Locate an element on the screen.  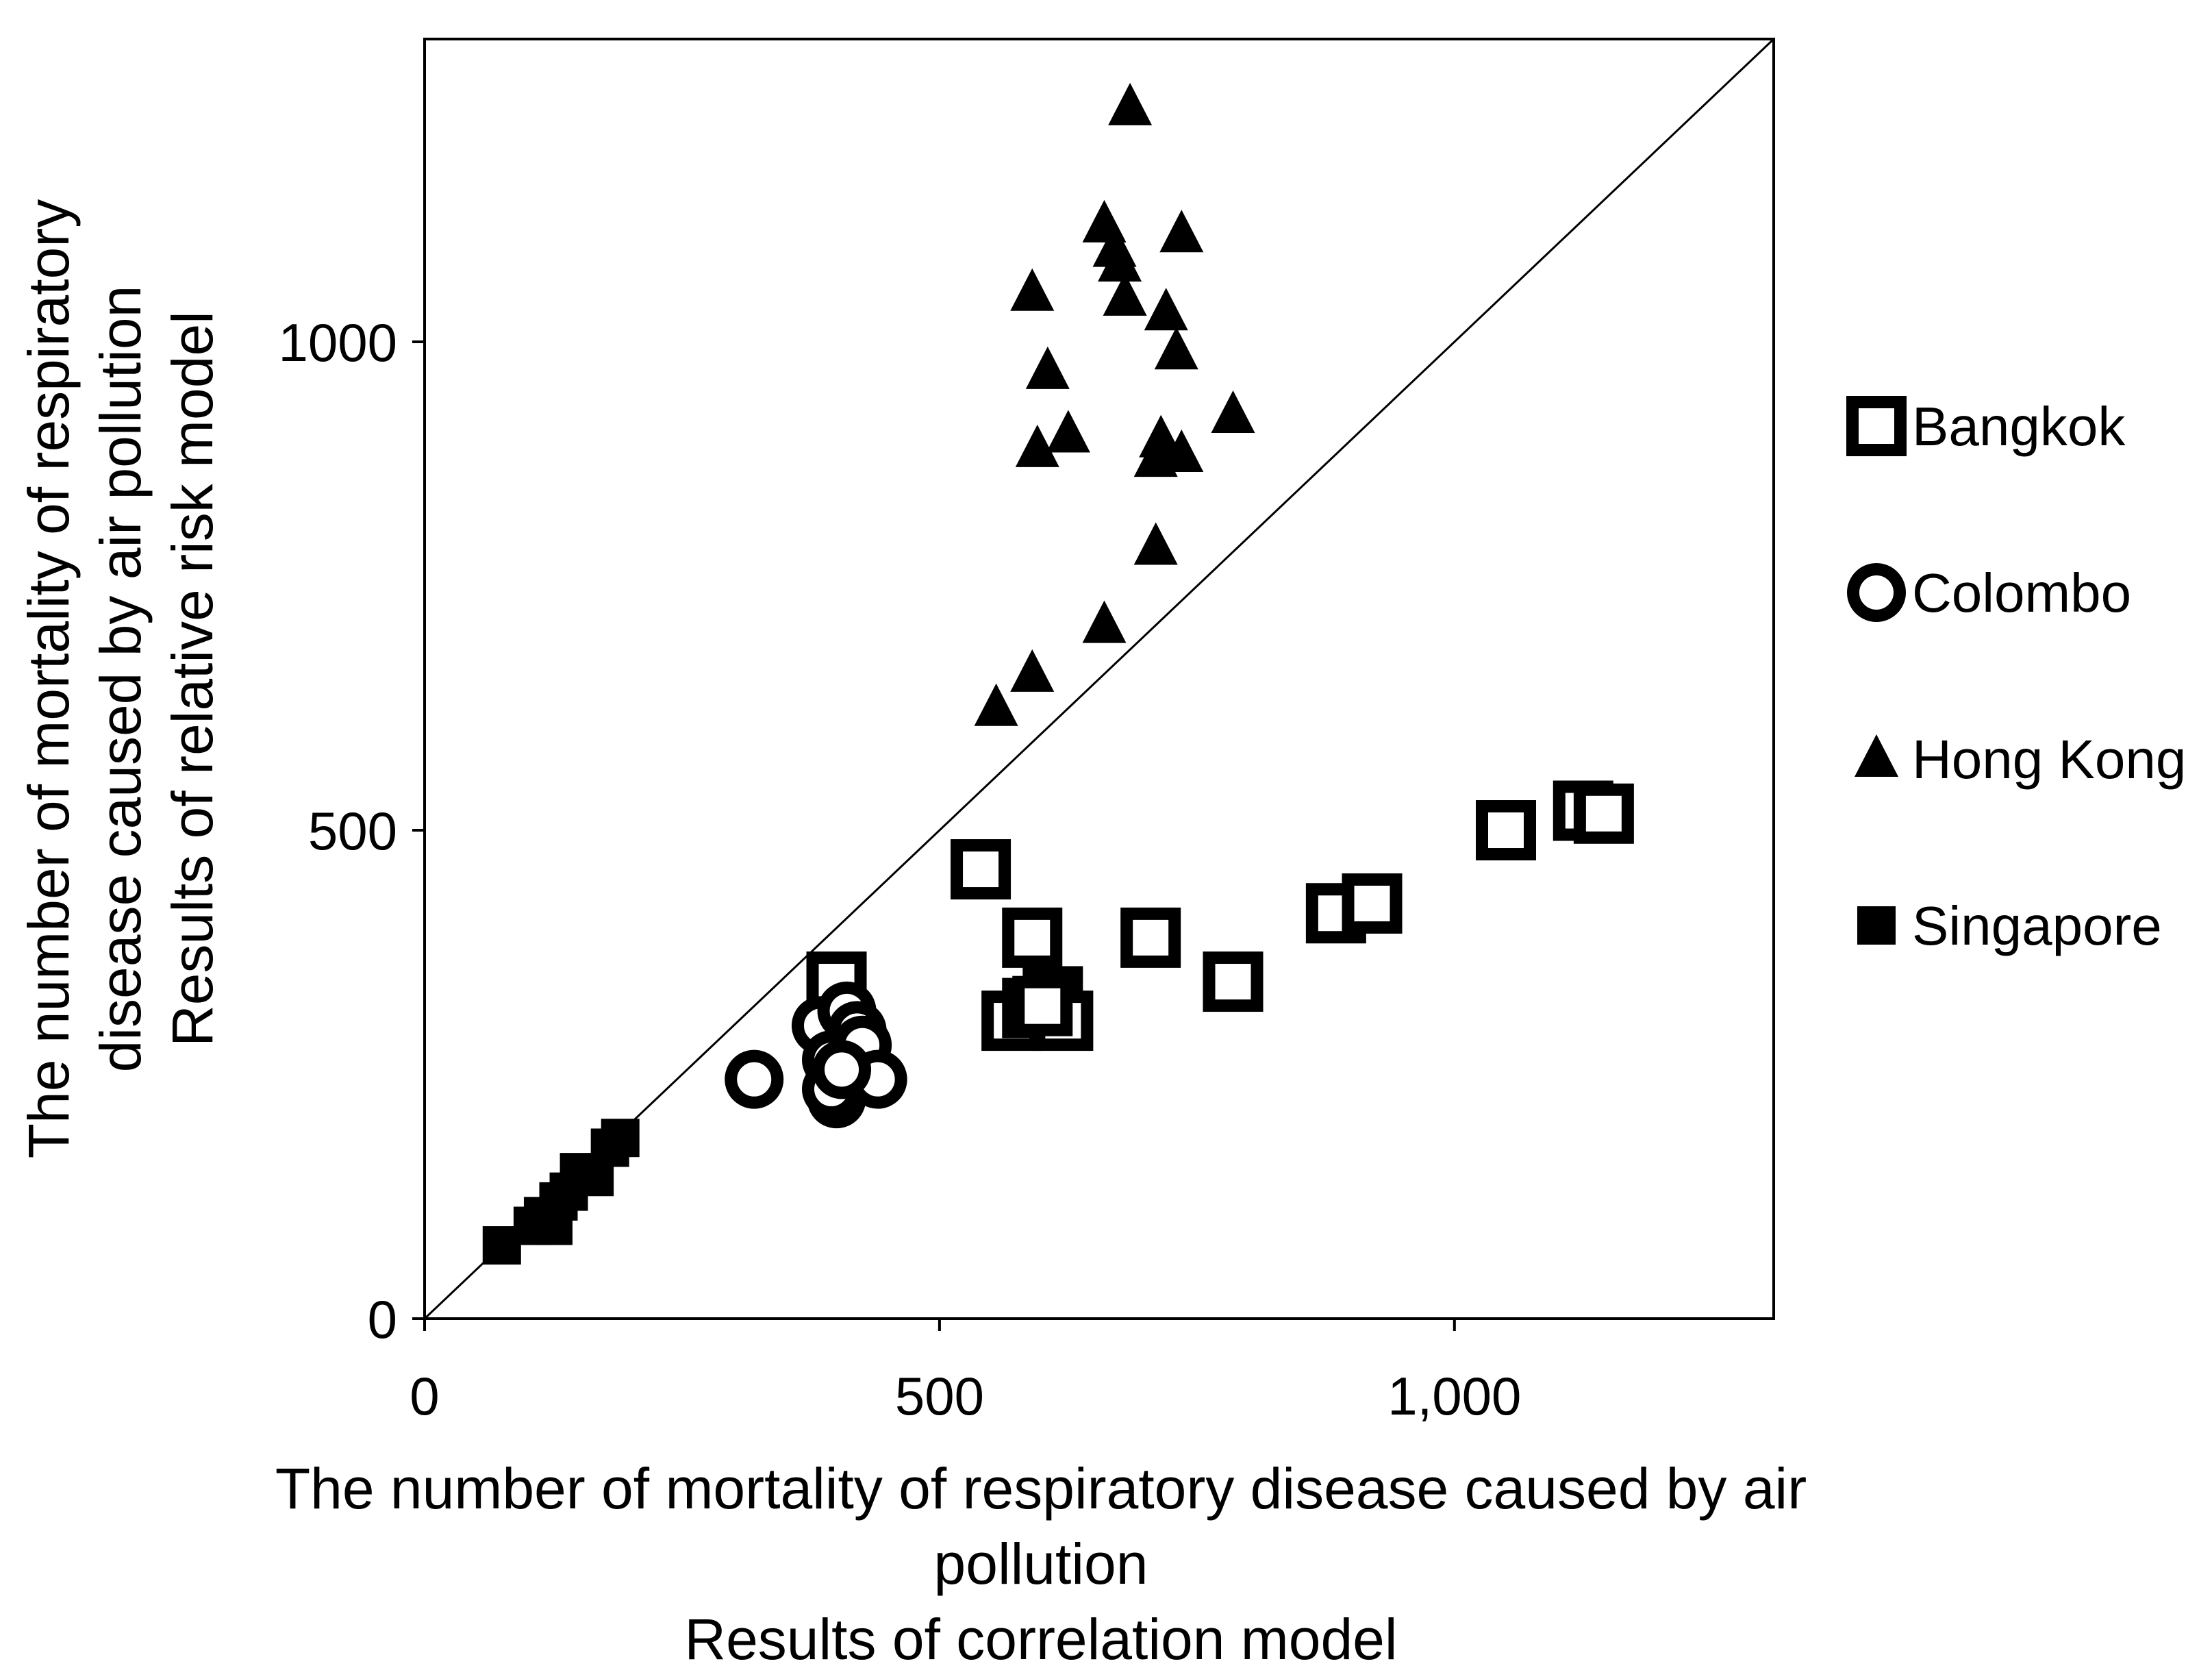
y-tick-label: 500 is located at coordinates (352, 831).